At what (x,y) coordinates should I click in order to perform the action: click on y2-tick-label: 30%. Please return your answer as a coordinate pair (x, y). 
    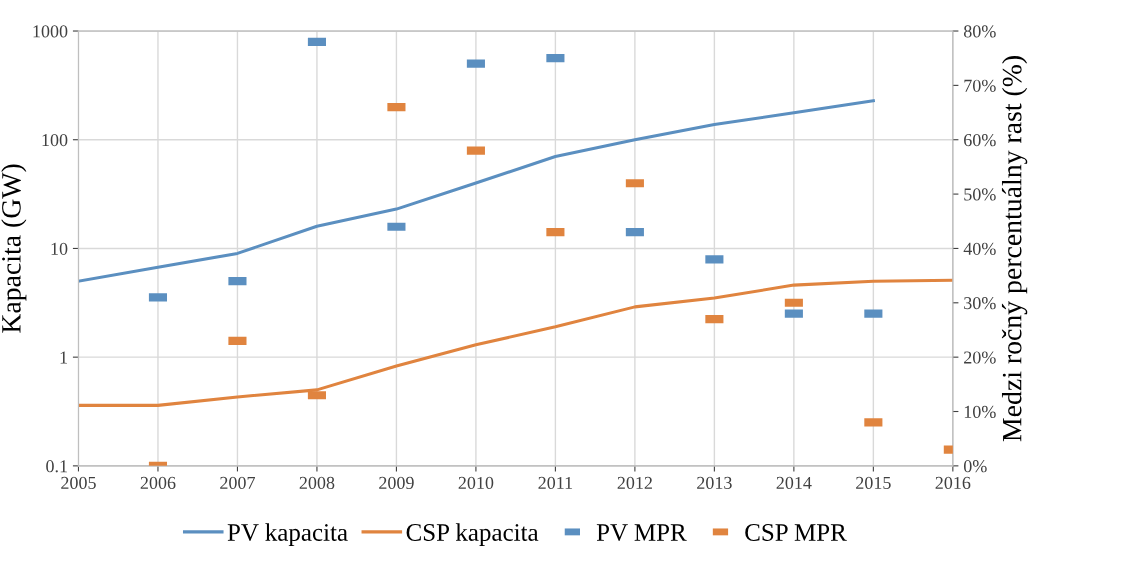
    Looking at the image, I should click on (980, 303).